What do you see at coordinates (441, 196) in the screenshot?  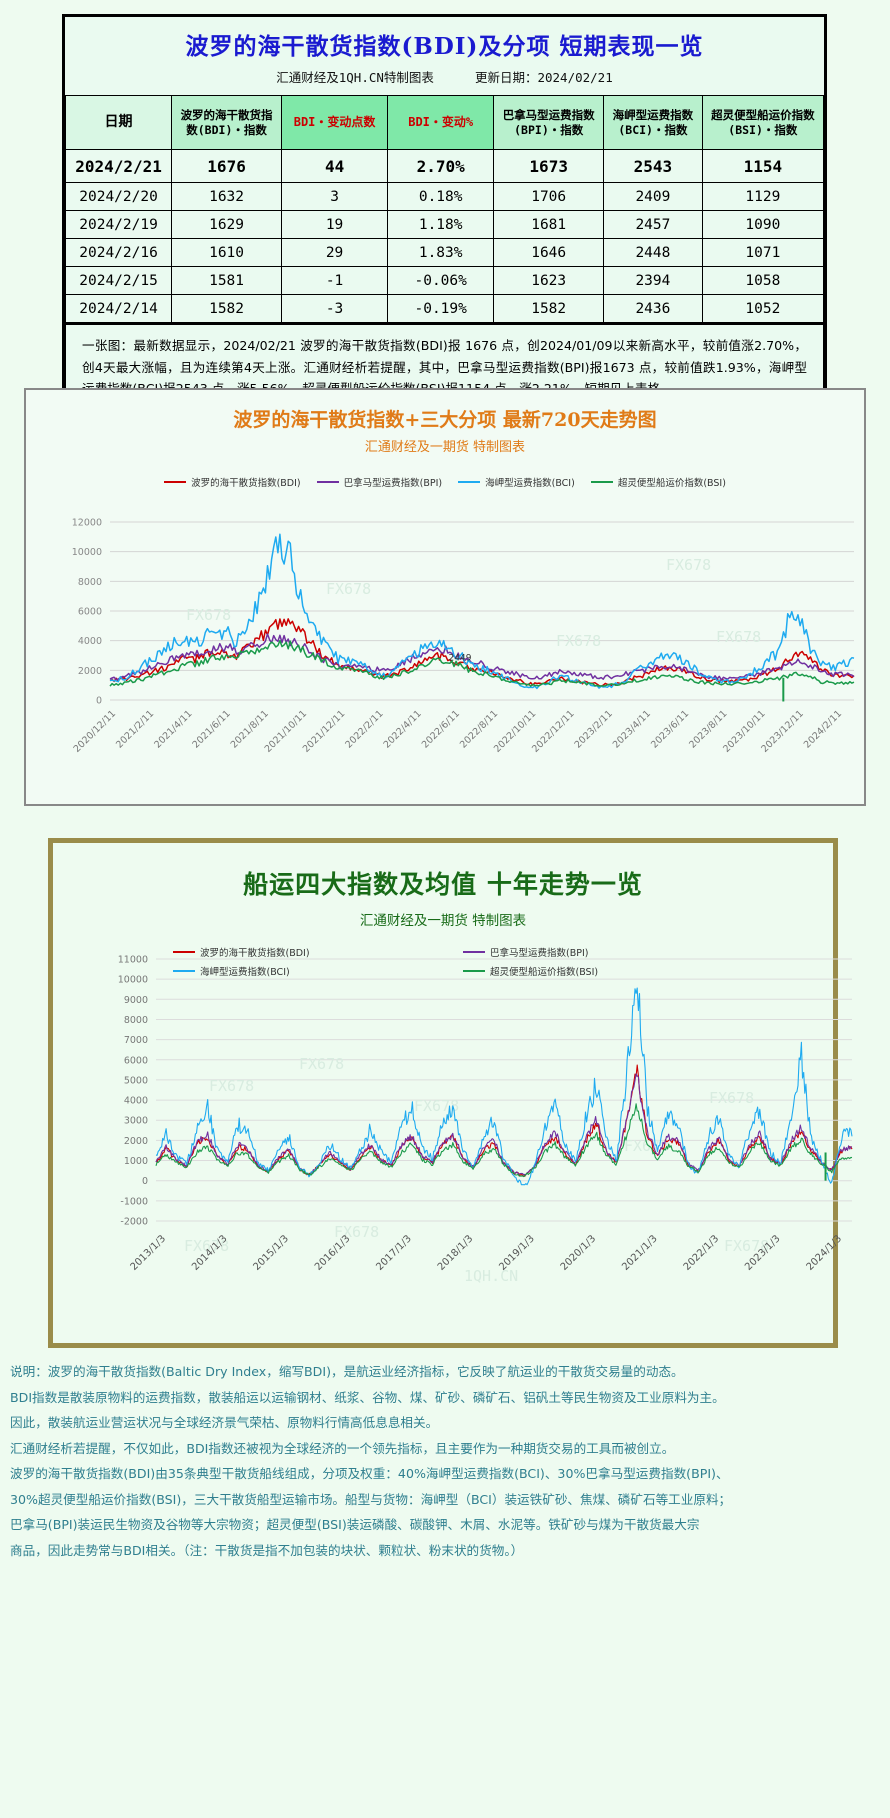 I see `cell-pct: 0.18%` at bounding box center [441, 196].